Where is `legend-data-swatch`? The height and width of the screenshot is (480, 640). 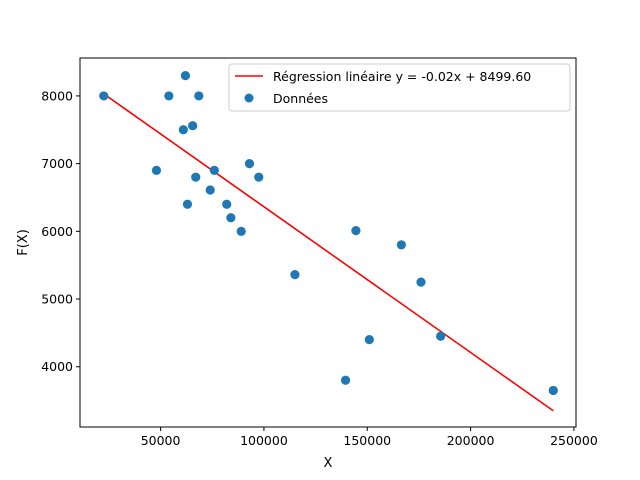 legend-data-swatch is located at coordinates (249, 98).